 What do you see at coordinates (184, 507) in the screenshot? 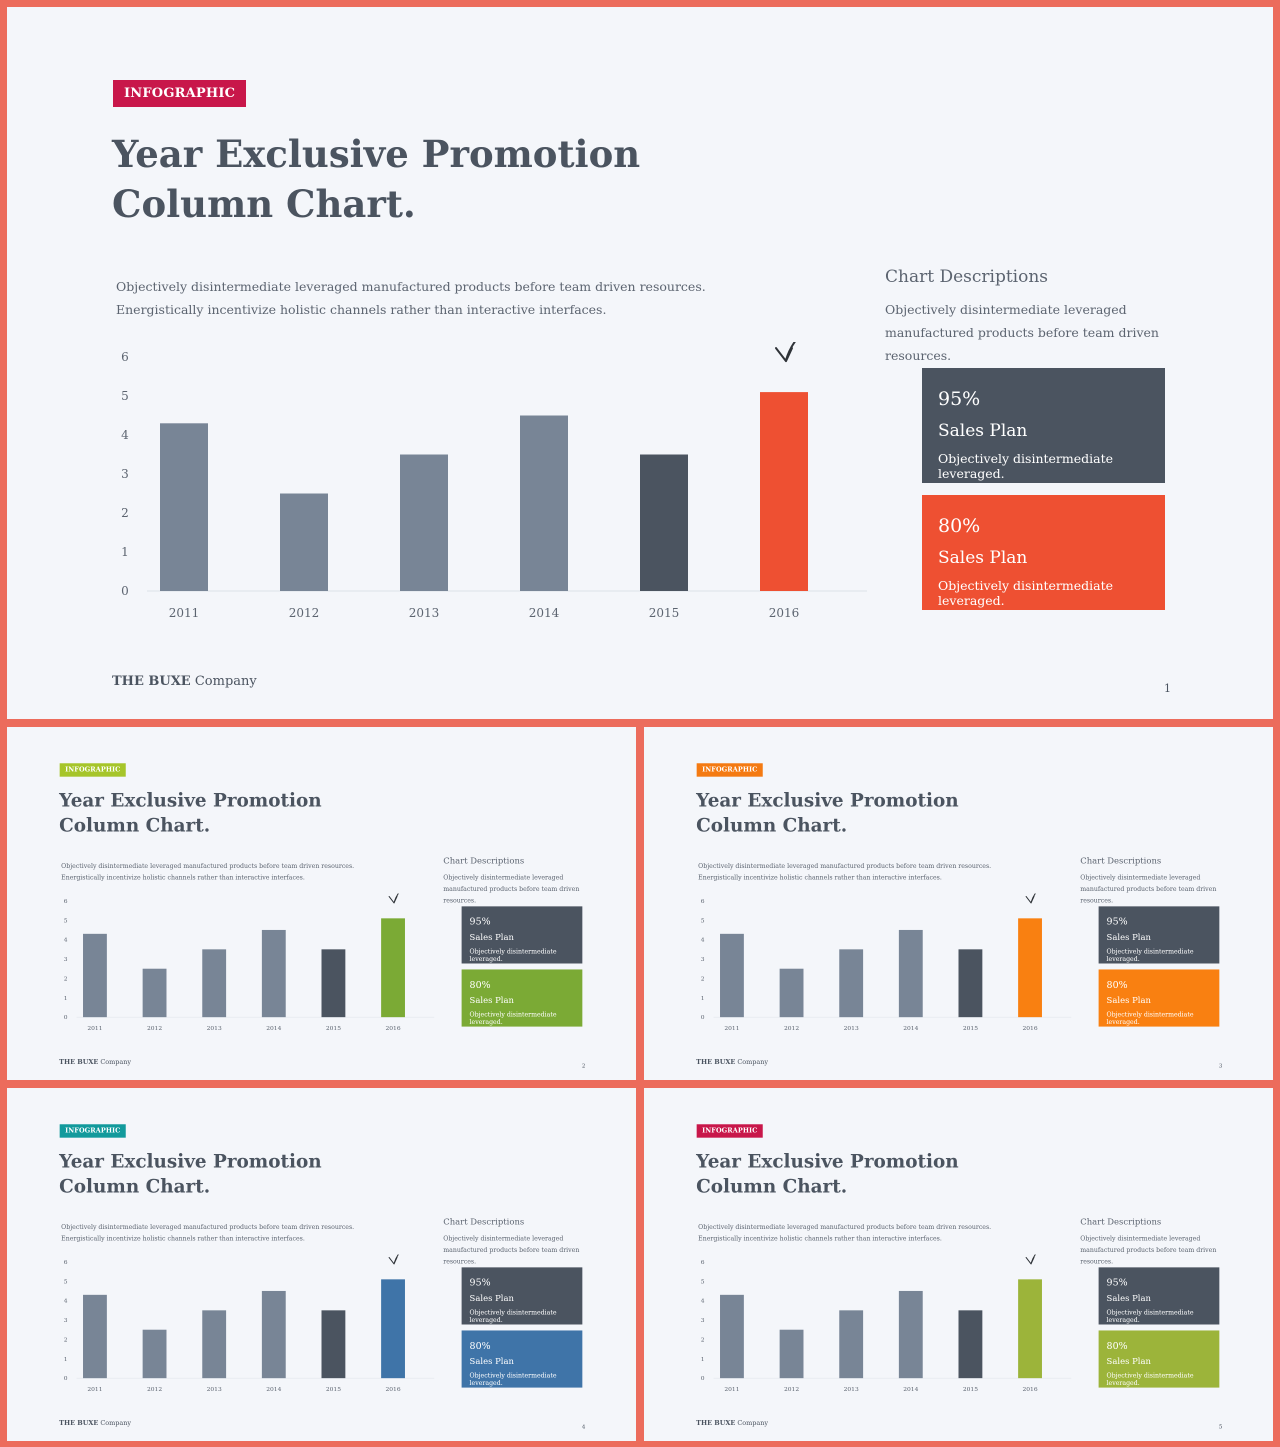
I see `bar-2011` at bounding box center [184, 507].